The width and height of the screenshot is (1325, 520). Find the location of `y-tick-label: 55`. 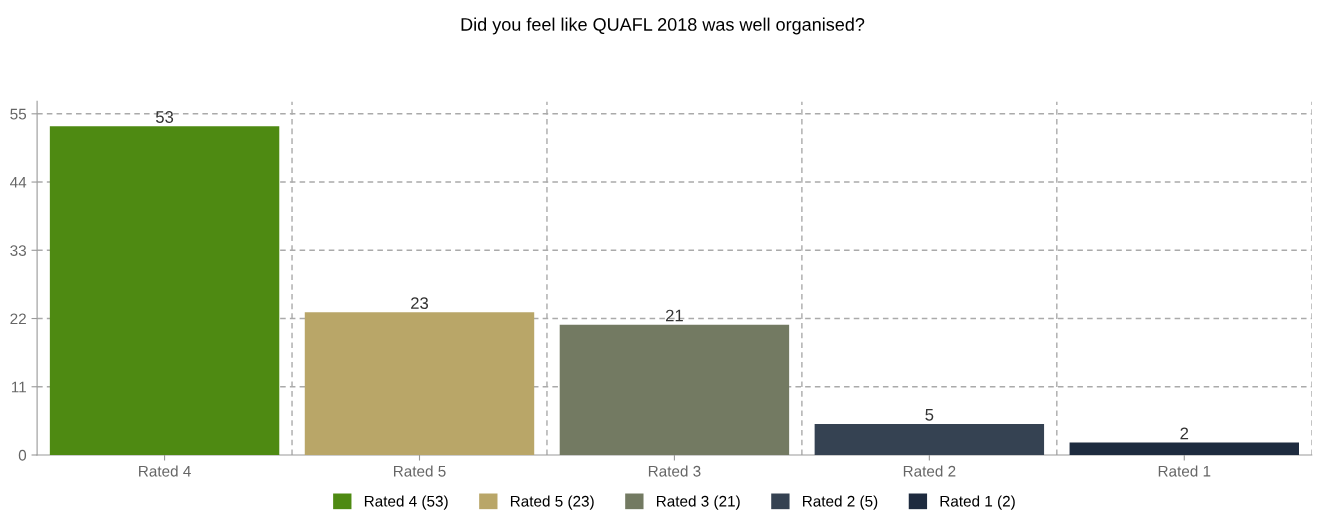

y-tick-label: 55 is located at coordinates (18, 114).